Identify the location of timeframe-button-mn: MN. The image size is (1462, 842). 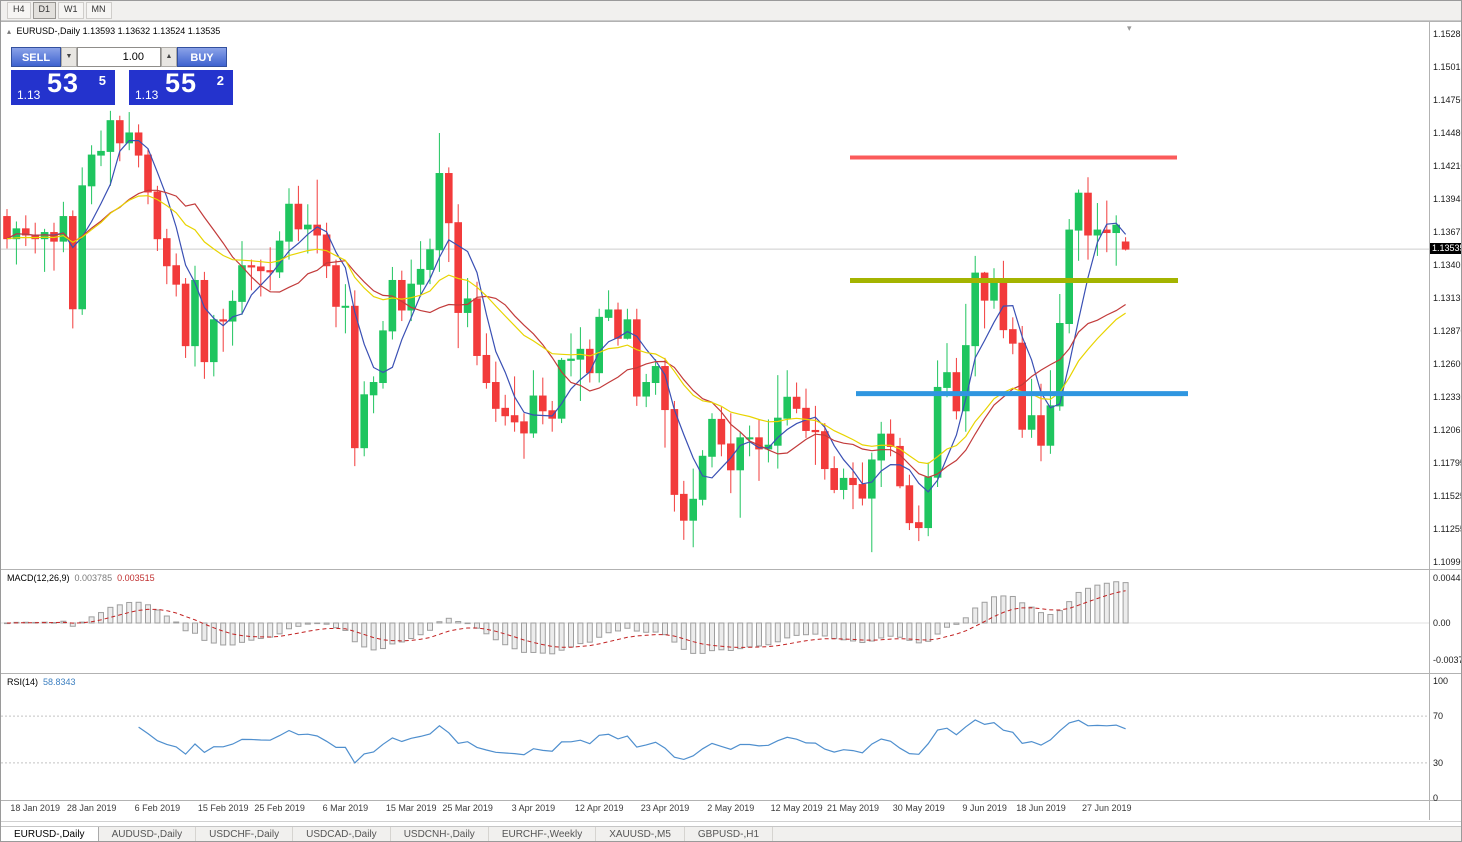
(98, 10).